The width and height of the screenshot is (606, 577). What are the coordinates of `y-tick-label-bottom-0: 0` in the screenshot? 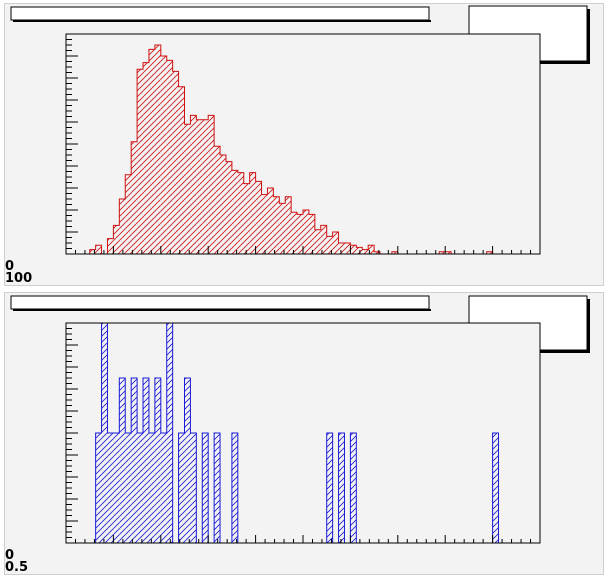 It's located at (9, 555).